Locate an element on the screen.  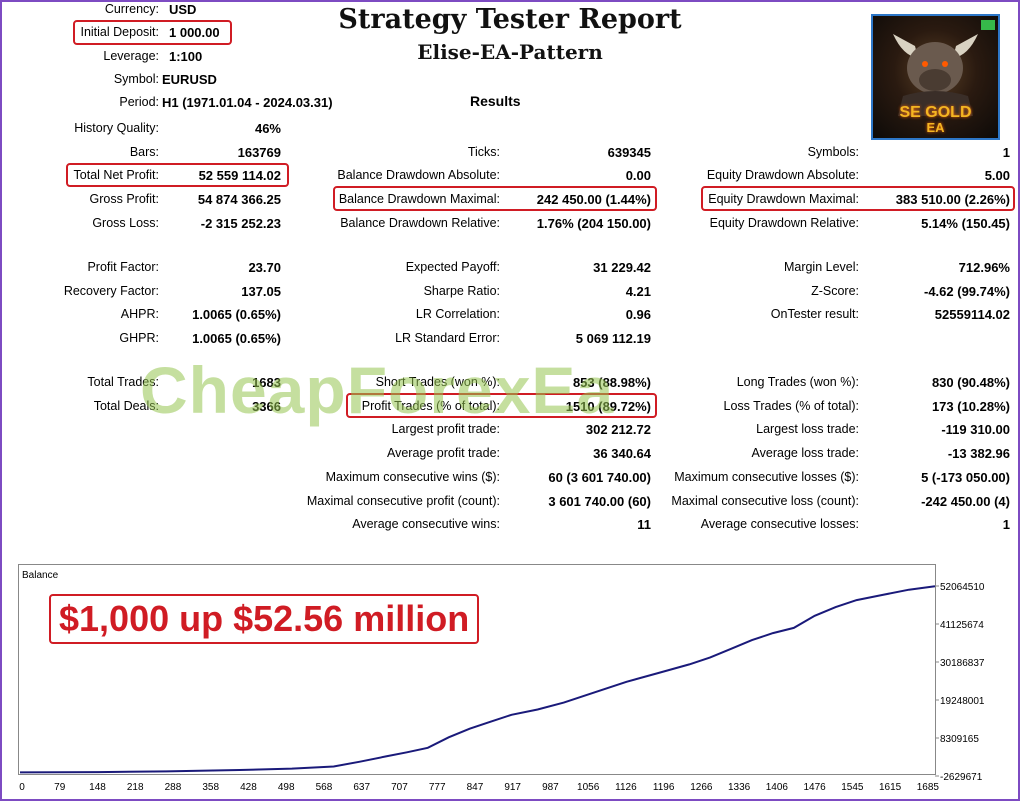
equity-dd-relative-label: Equity Drawdown Relative: is located at coordinates (784, 223).